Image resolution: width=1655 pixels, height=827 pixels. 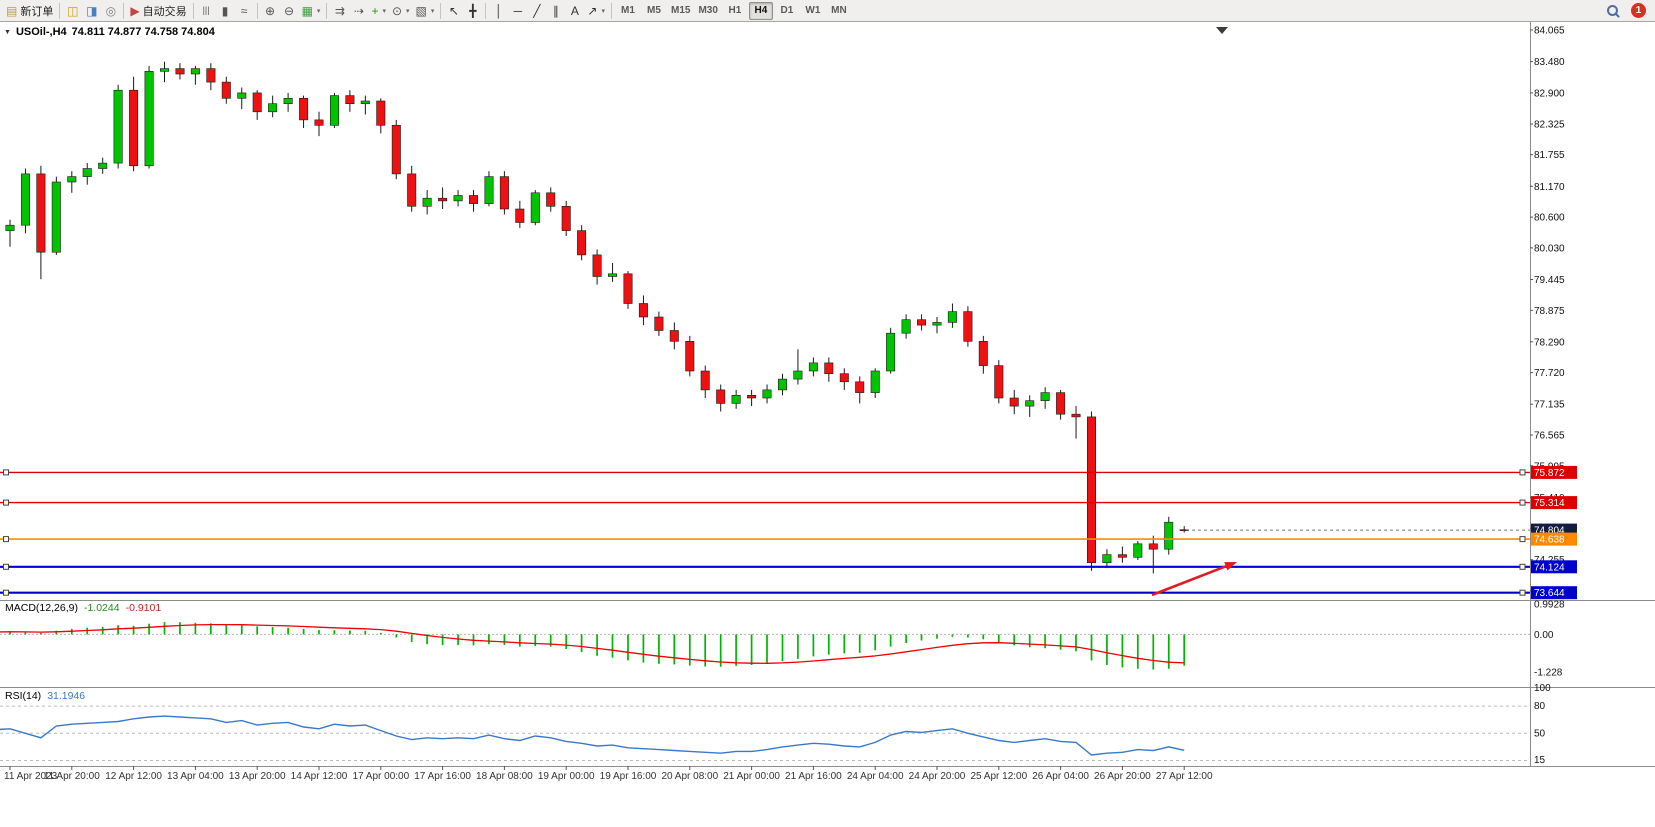 What do you see at coordinates (1540, 706) in the screenshot?
I see `svg-text: 80` at bounding box center [1540, 706].